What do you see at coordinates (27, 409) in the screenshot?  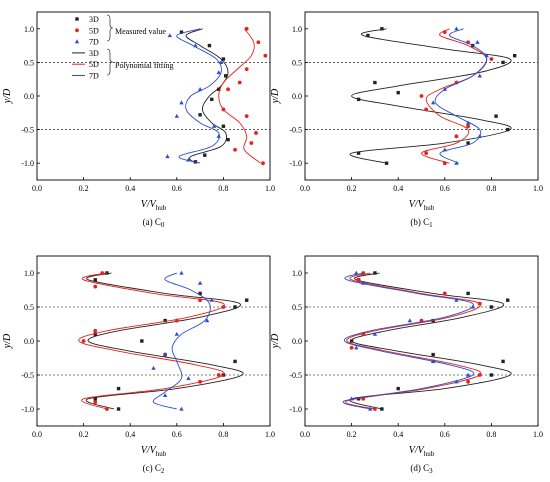 I see `y-tick-label: -1.0` at bounding box center [27, 409].